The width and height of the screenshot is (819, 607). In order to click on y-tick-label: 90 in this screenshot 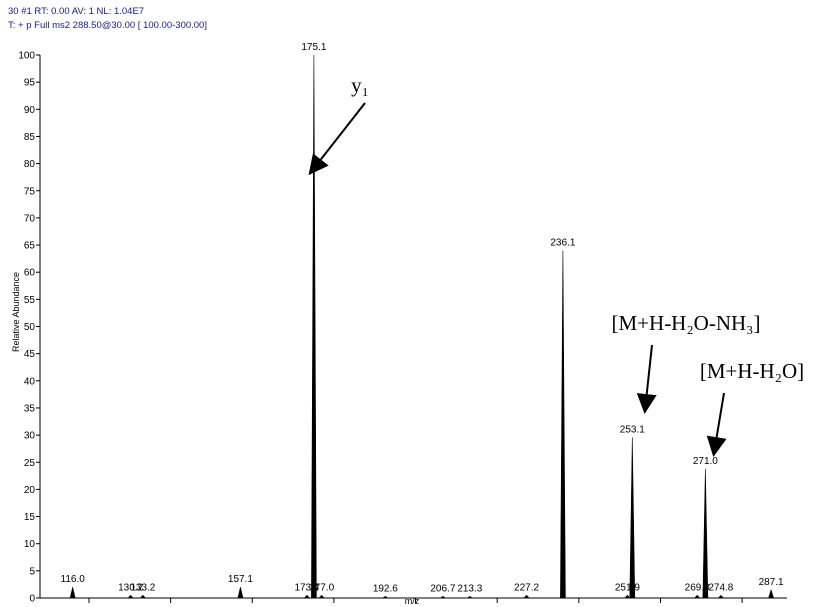, I will do `click(30, 110)`.